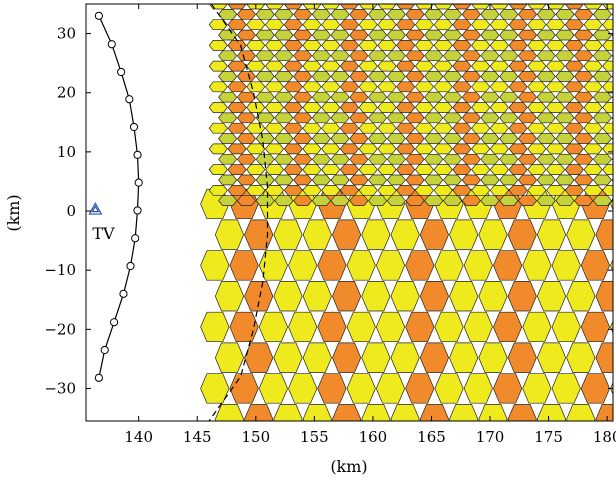 This screenshot has height=481, width=616. I want to click on x-tick-label: 140, so click(138, 437).